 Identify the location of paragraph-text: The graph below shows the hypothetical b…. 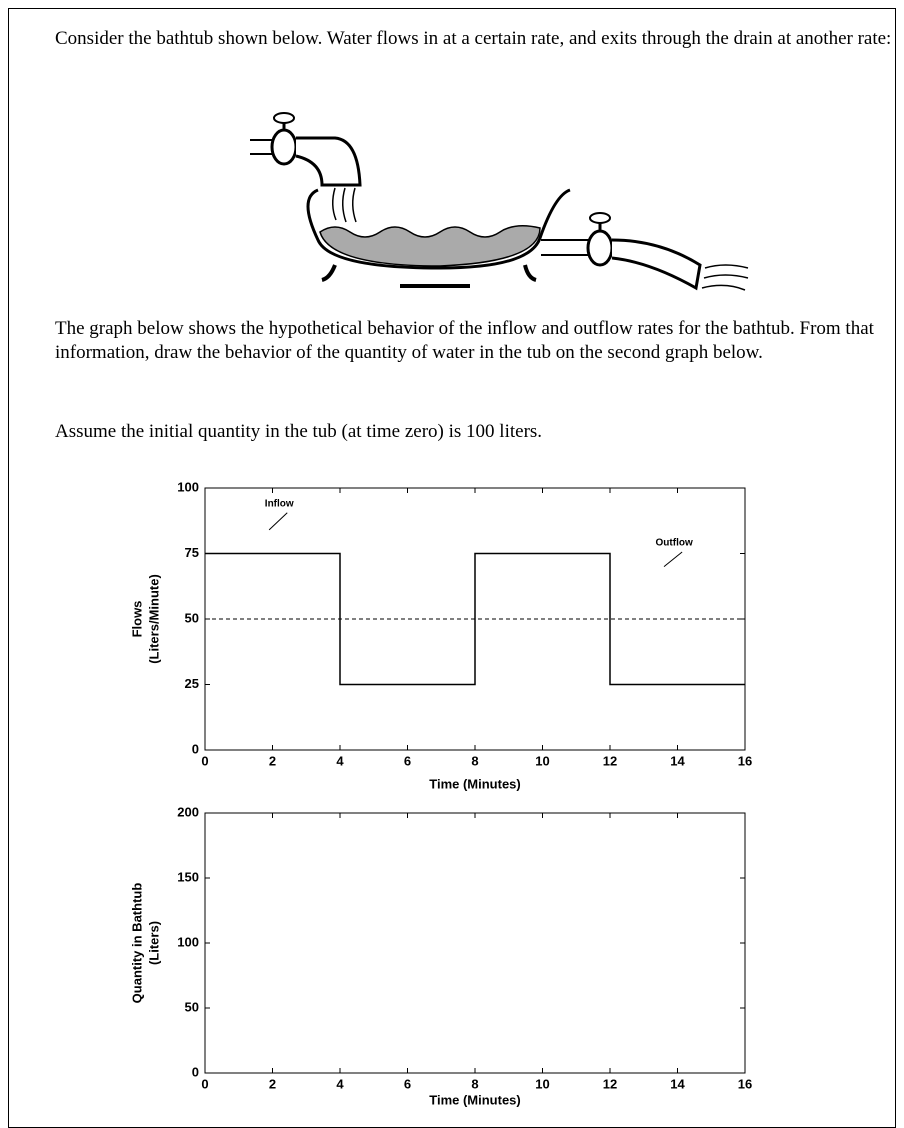
(464, 340).